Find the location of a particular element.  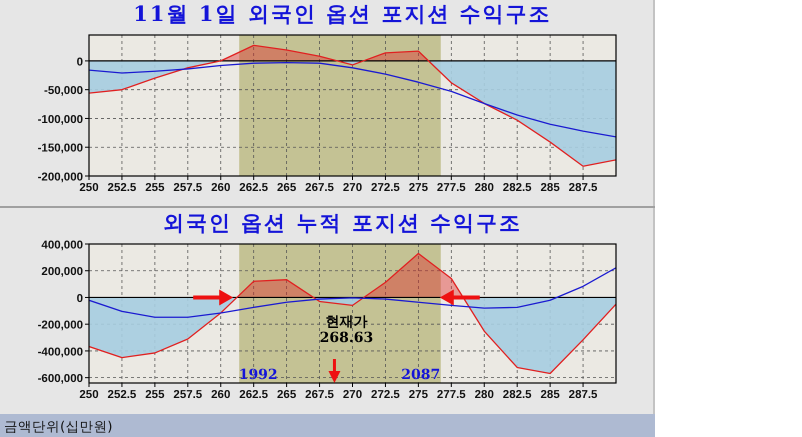

annotation: 1992 is located at coordinates (258, 375).